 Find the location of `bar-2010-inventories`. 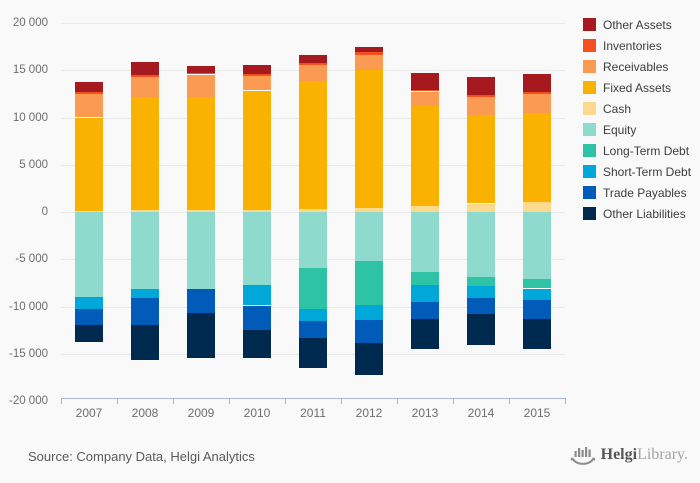

bar-2010-inventories is located at coordinates (257, 75).